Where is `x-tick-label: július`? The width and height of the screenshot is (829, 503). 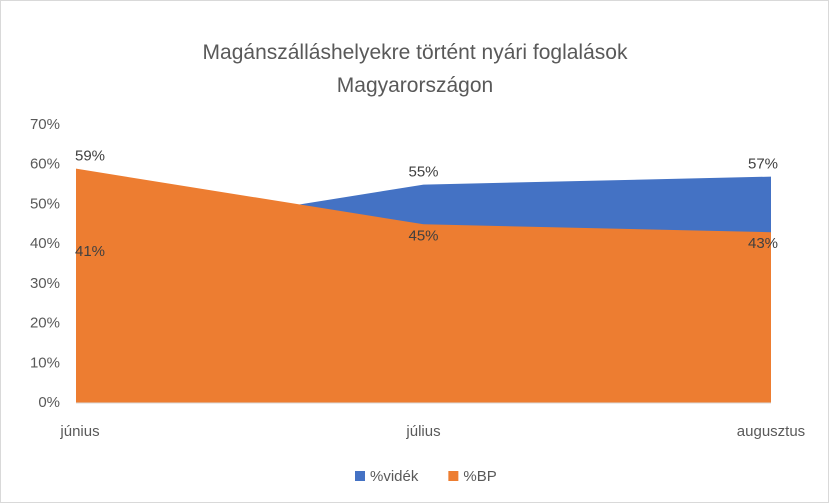 x-tick-label: július is located at coordinates (422, 431).